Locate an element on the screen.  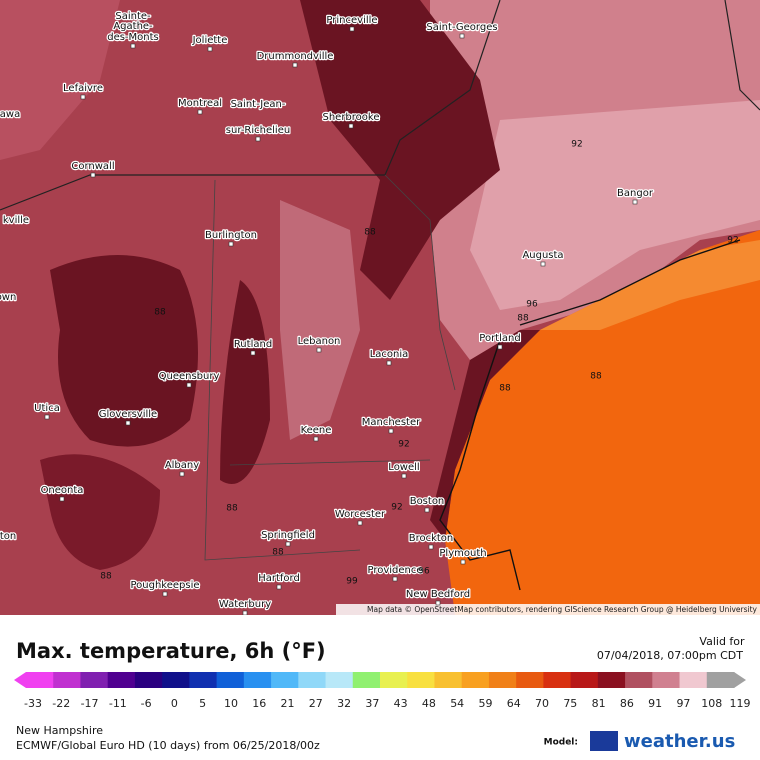
eu-flag is located at coordinates (604, 741).